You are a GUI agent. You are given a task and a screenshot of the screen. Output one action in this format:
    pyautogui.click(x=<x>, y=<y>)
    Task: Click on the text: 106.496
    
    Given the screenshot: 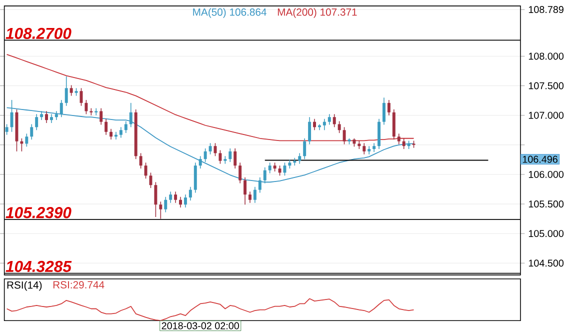 What is the action you would take?
    pyautogui.click(x=540, y=159)
    